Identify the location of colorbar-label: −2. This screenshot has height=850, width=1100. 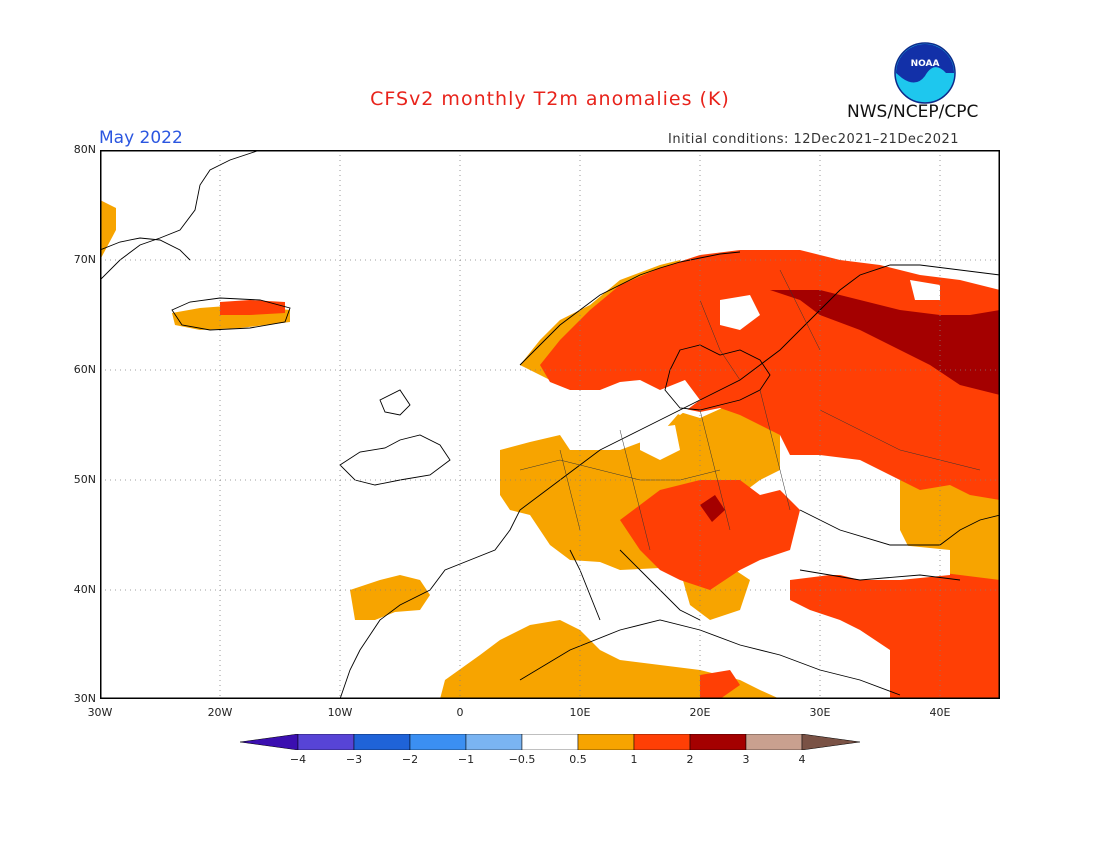
(410, 759).